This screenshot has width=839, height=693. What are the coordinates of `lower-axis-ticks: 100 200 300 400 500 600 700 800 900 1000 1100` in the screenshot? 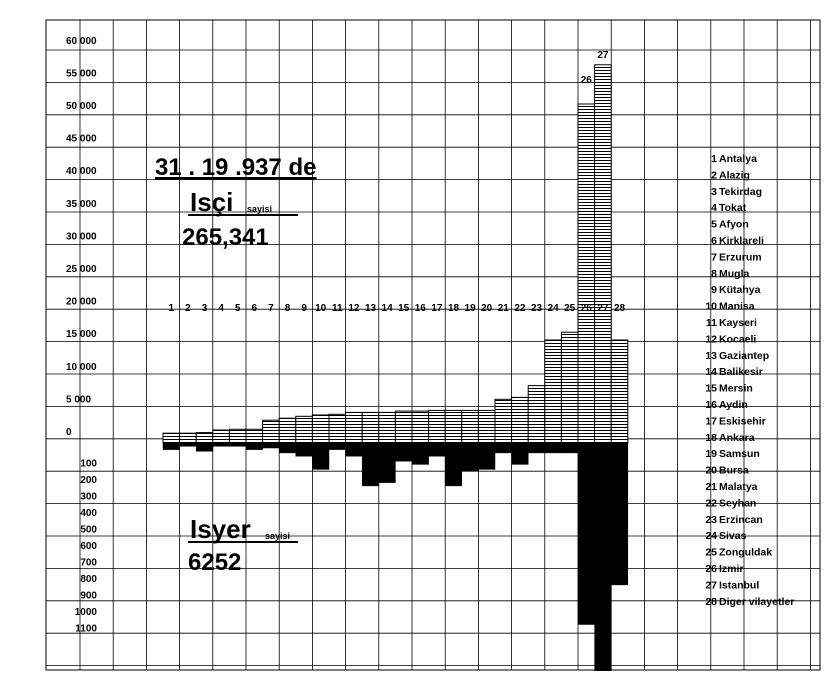 It's located at (86, 547).